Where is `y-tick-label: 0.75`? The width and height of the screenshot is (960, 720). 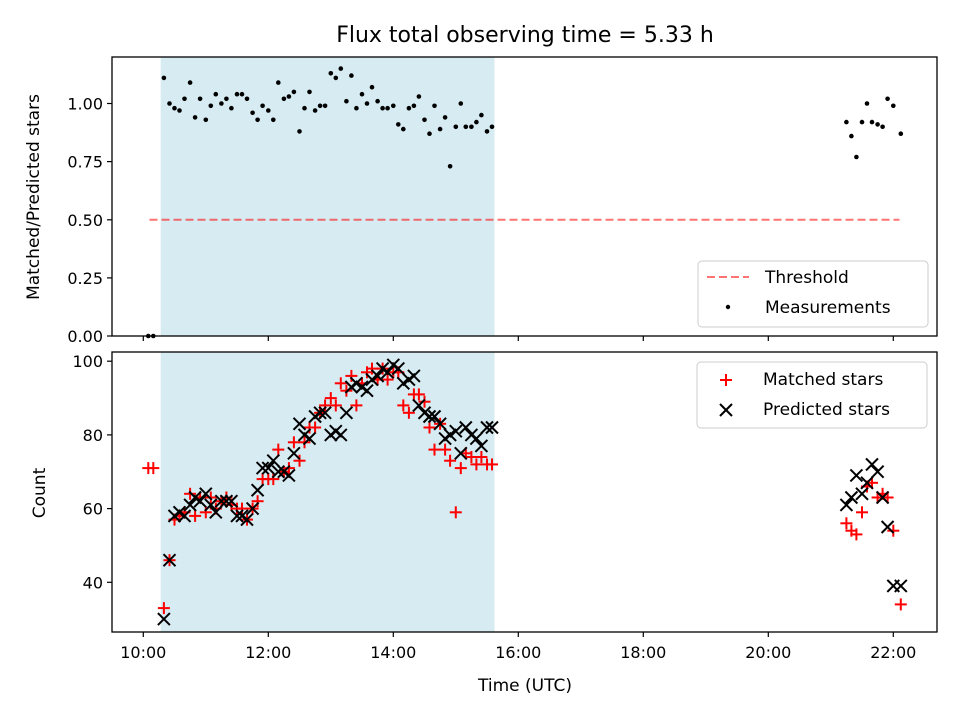
y-tick-label: 0.75 is located at coordinates (85, 162).